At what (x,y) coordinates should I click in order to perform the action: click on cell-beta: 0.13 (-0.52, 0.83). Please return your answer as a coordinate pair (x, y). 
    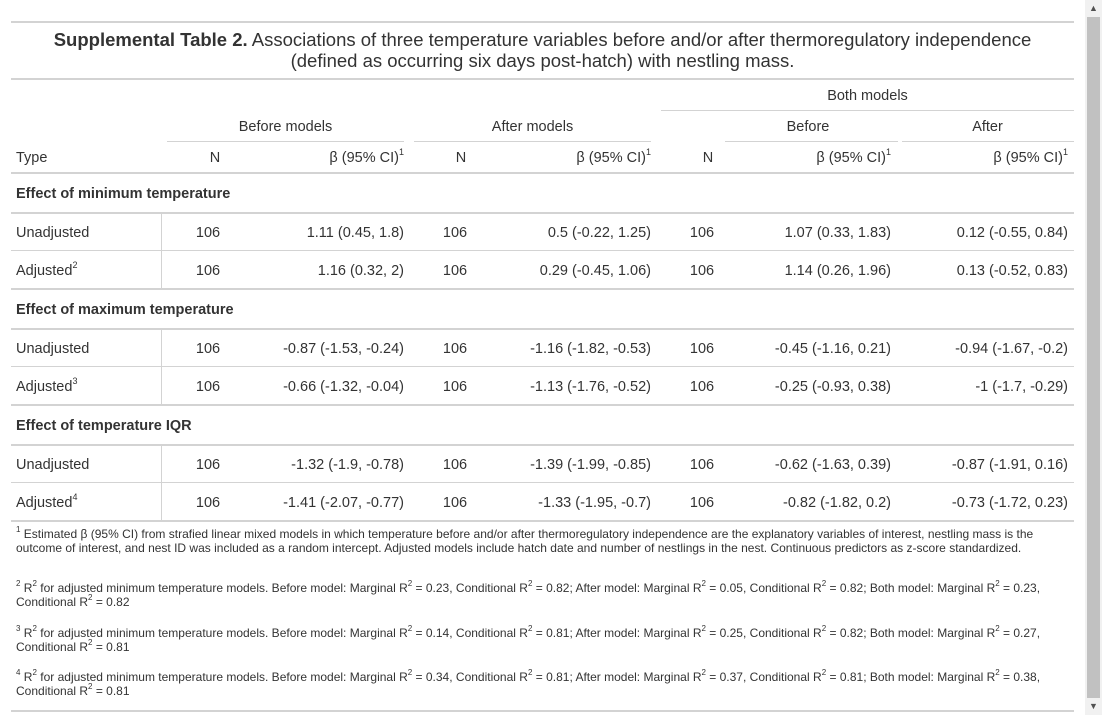
    Looking at the image, I should click on (1012, 271).